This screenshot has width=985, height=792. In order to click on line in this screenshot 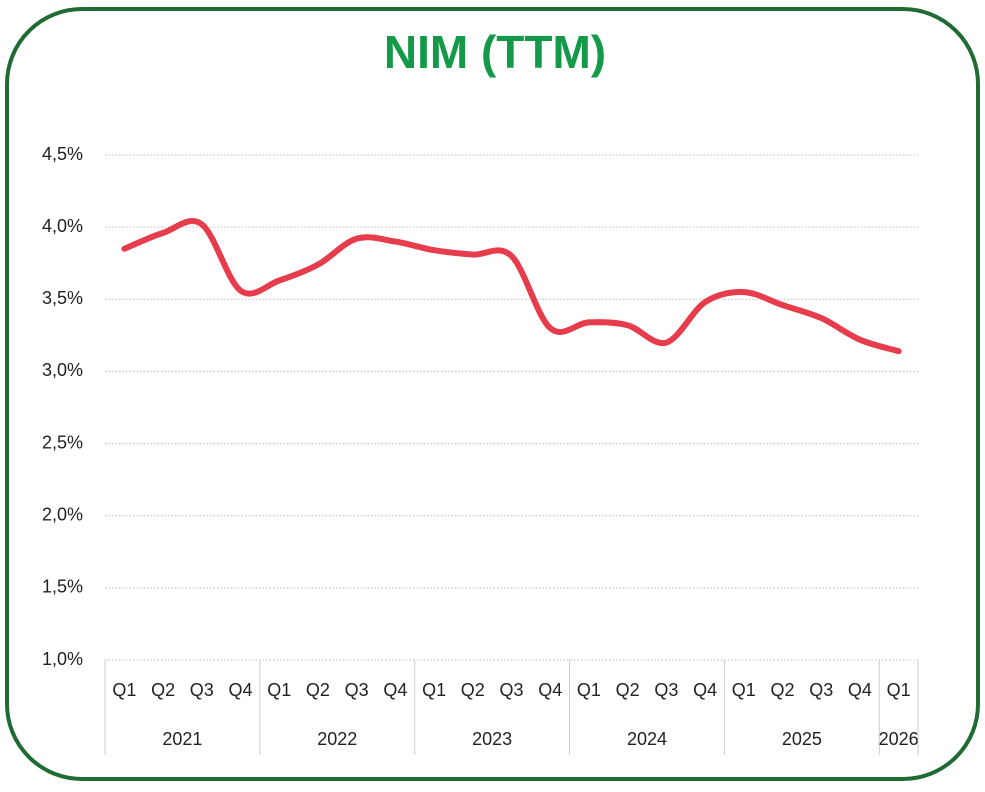, I will do `click(511, 286)`.